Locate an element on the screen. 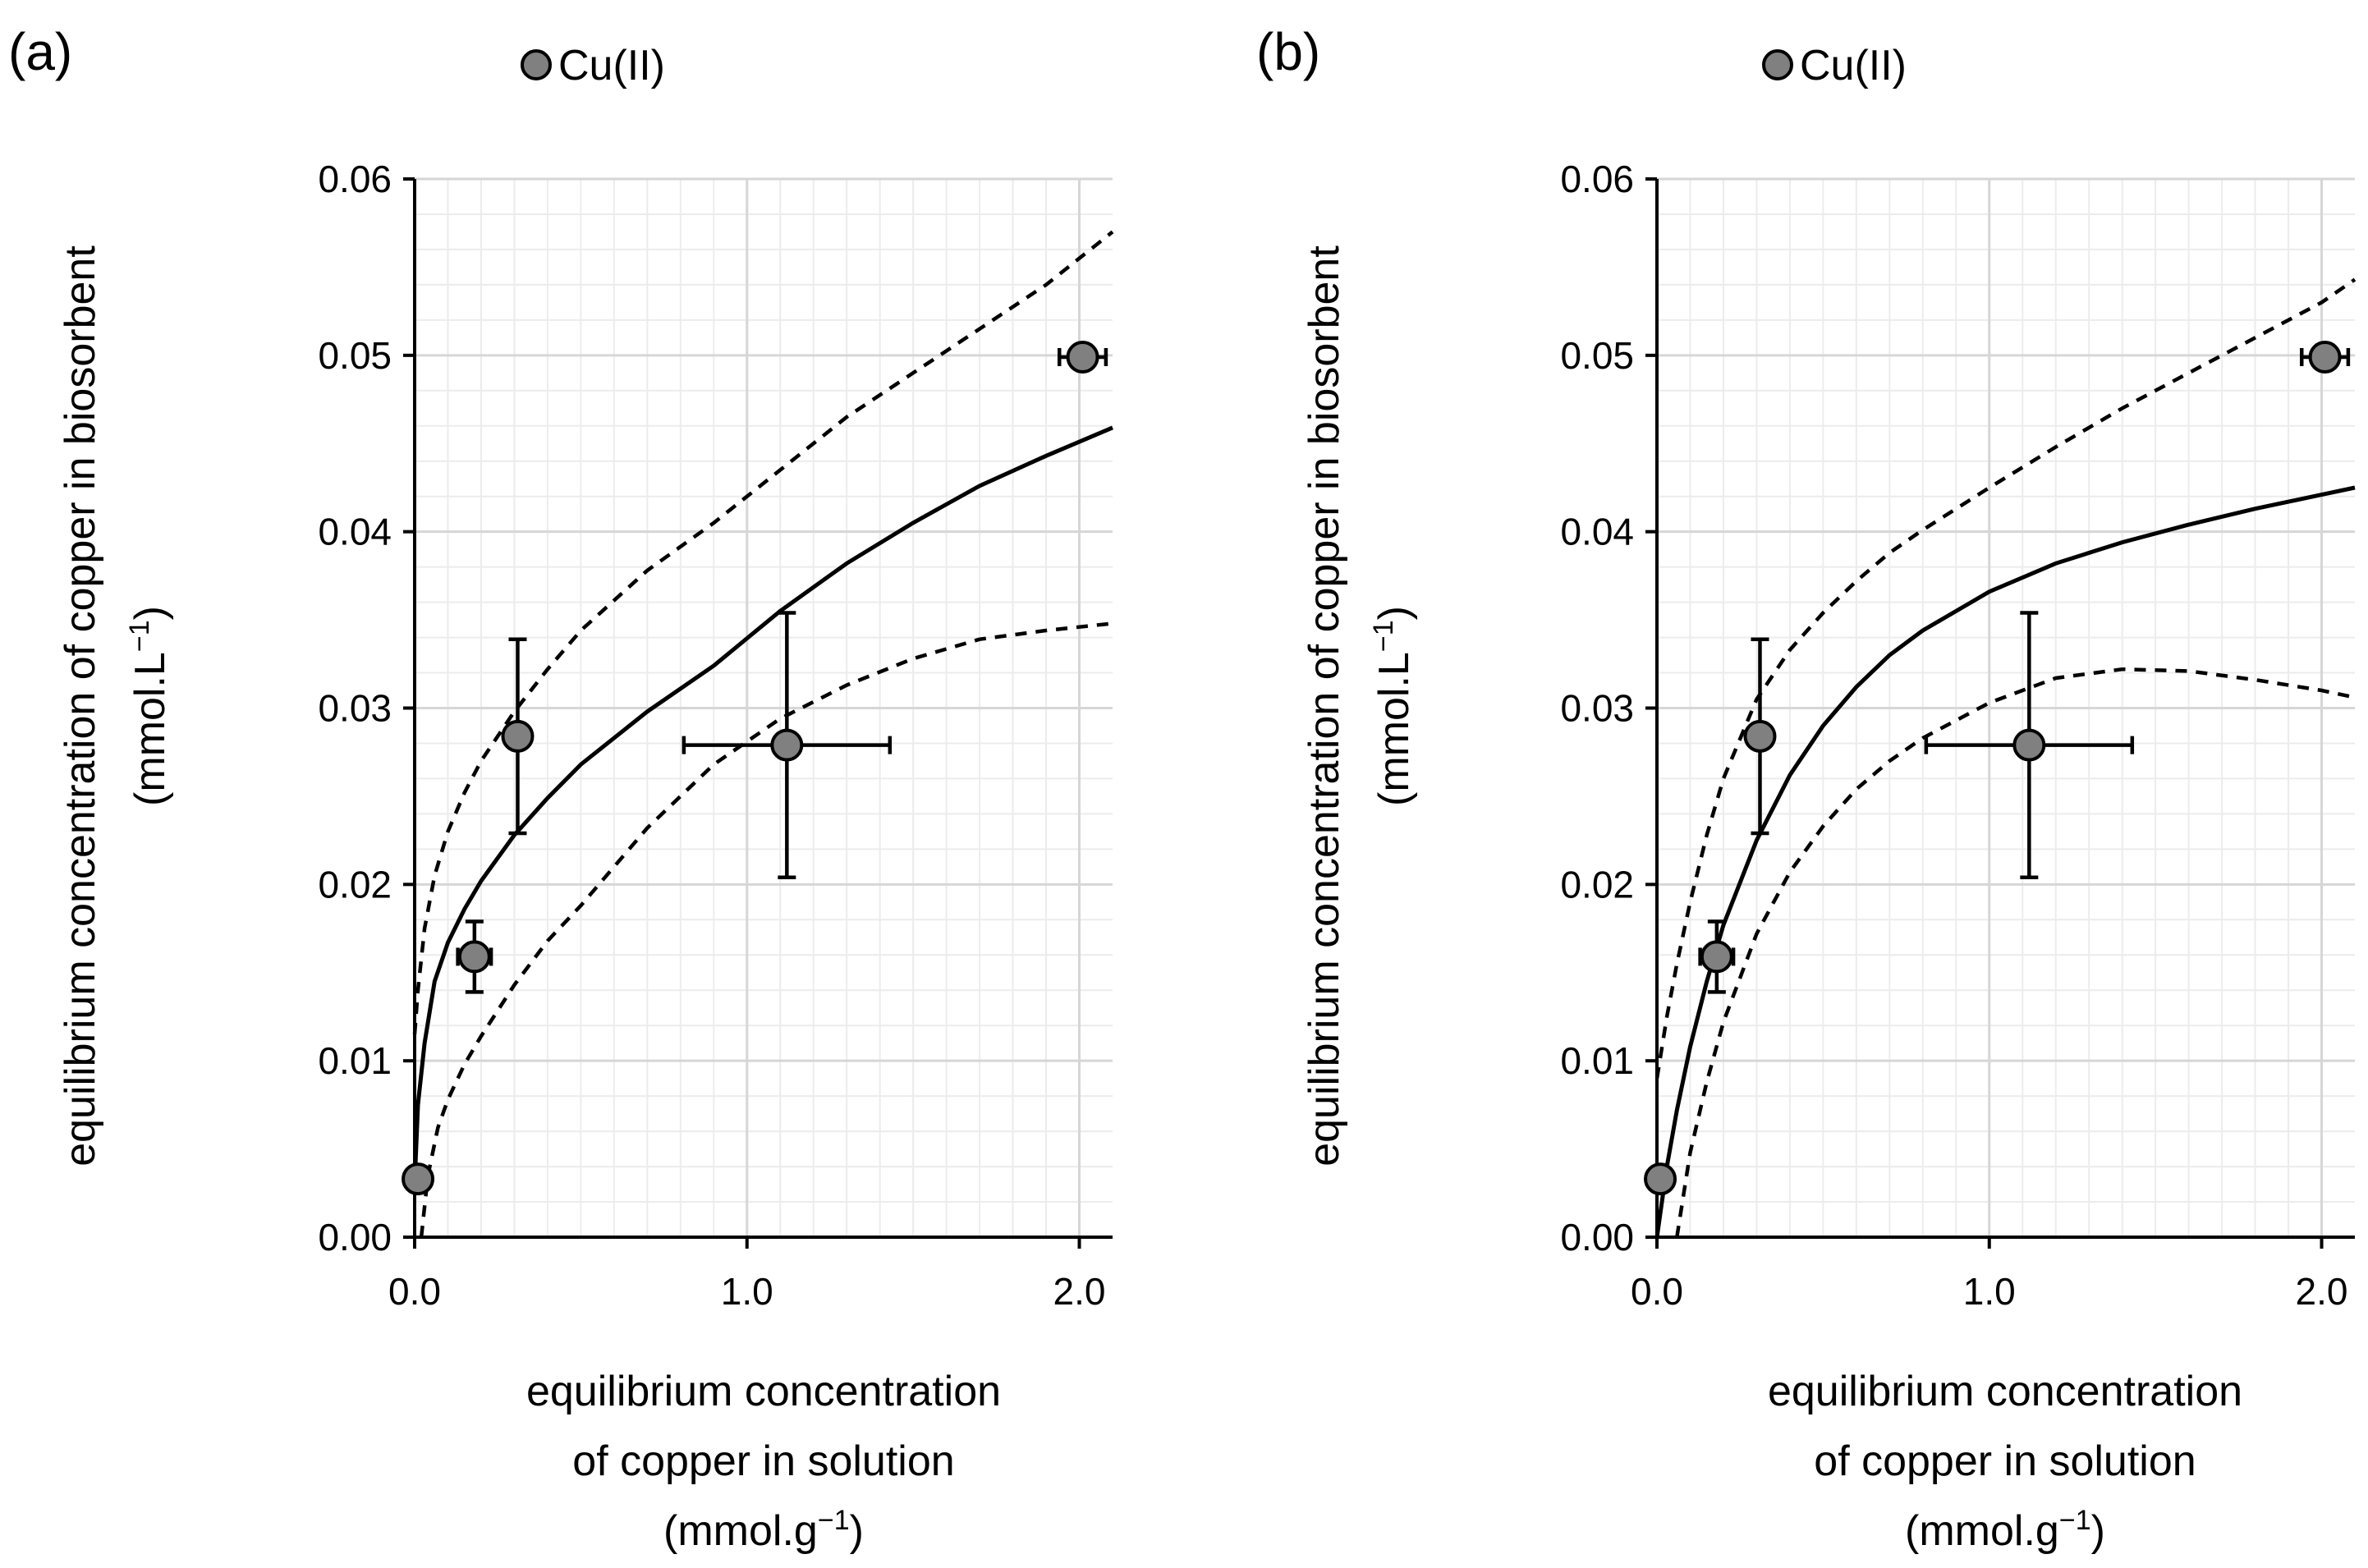  legend-label-a: Cu(II) is located at coordinates (611, 65).